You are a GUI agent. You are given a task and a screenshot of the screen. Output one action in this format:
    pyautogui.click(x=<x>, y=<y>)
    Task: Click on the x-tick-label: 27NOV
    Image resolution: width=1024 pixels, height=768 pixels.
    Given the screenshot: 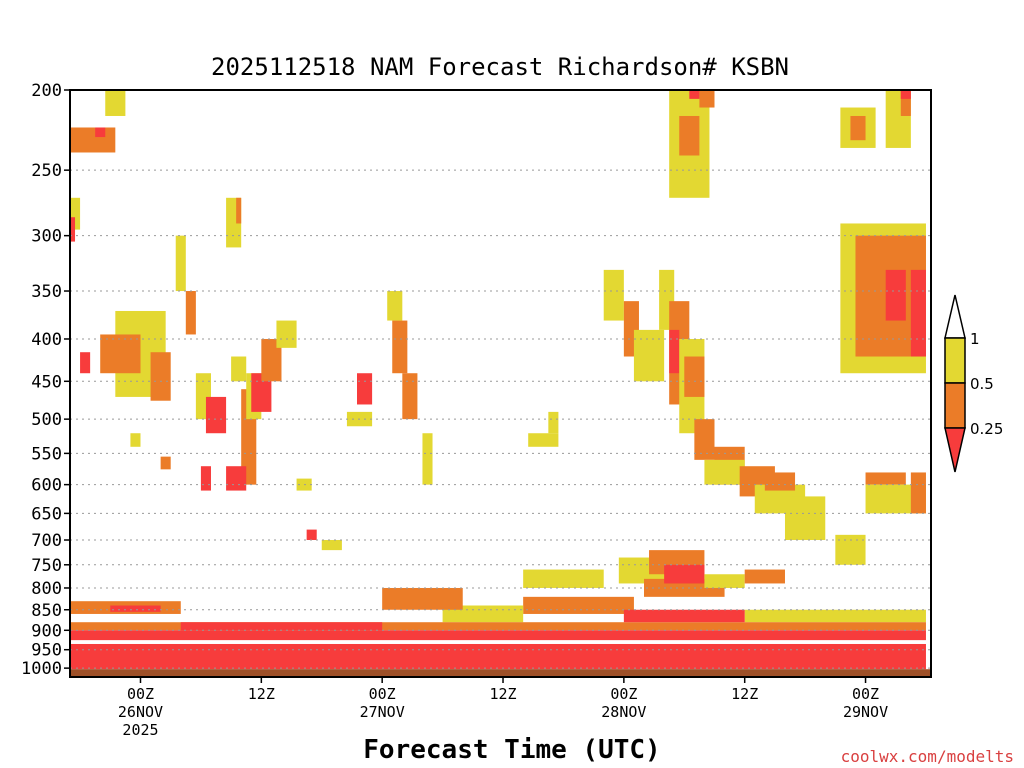 What is the action you would take?
    pyautogui.click(x=382, y=712)
    